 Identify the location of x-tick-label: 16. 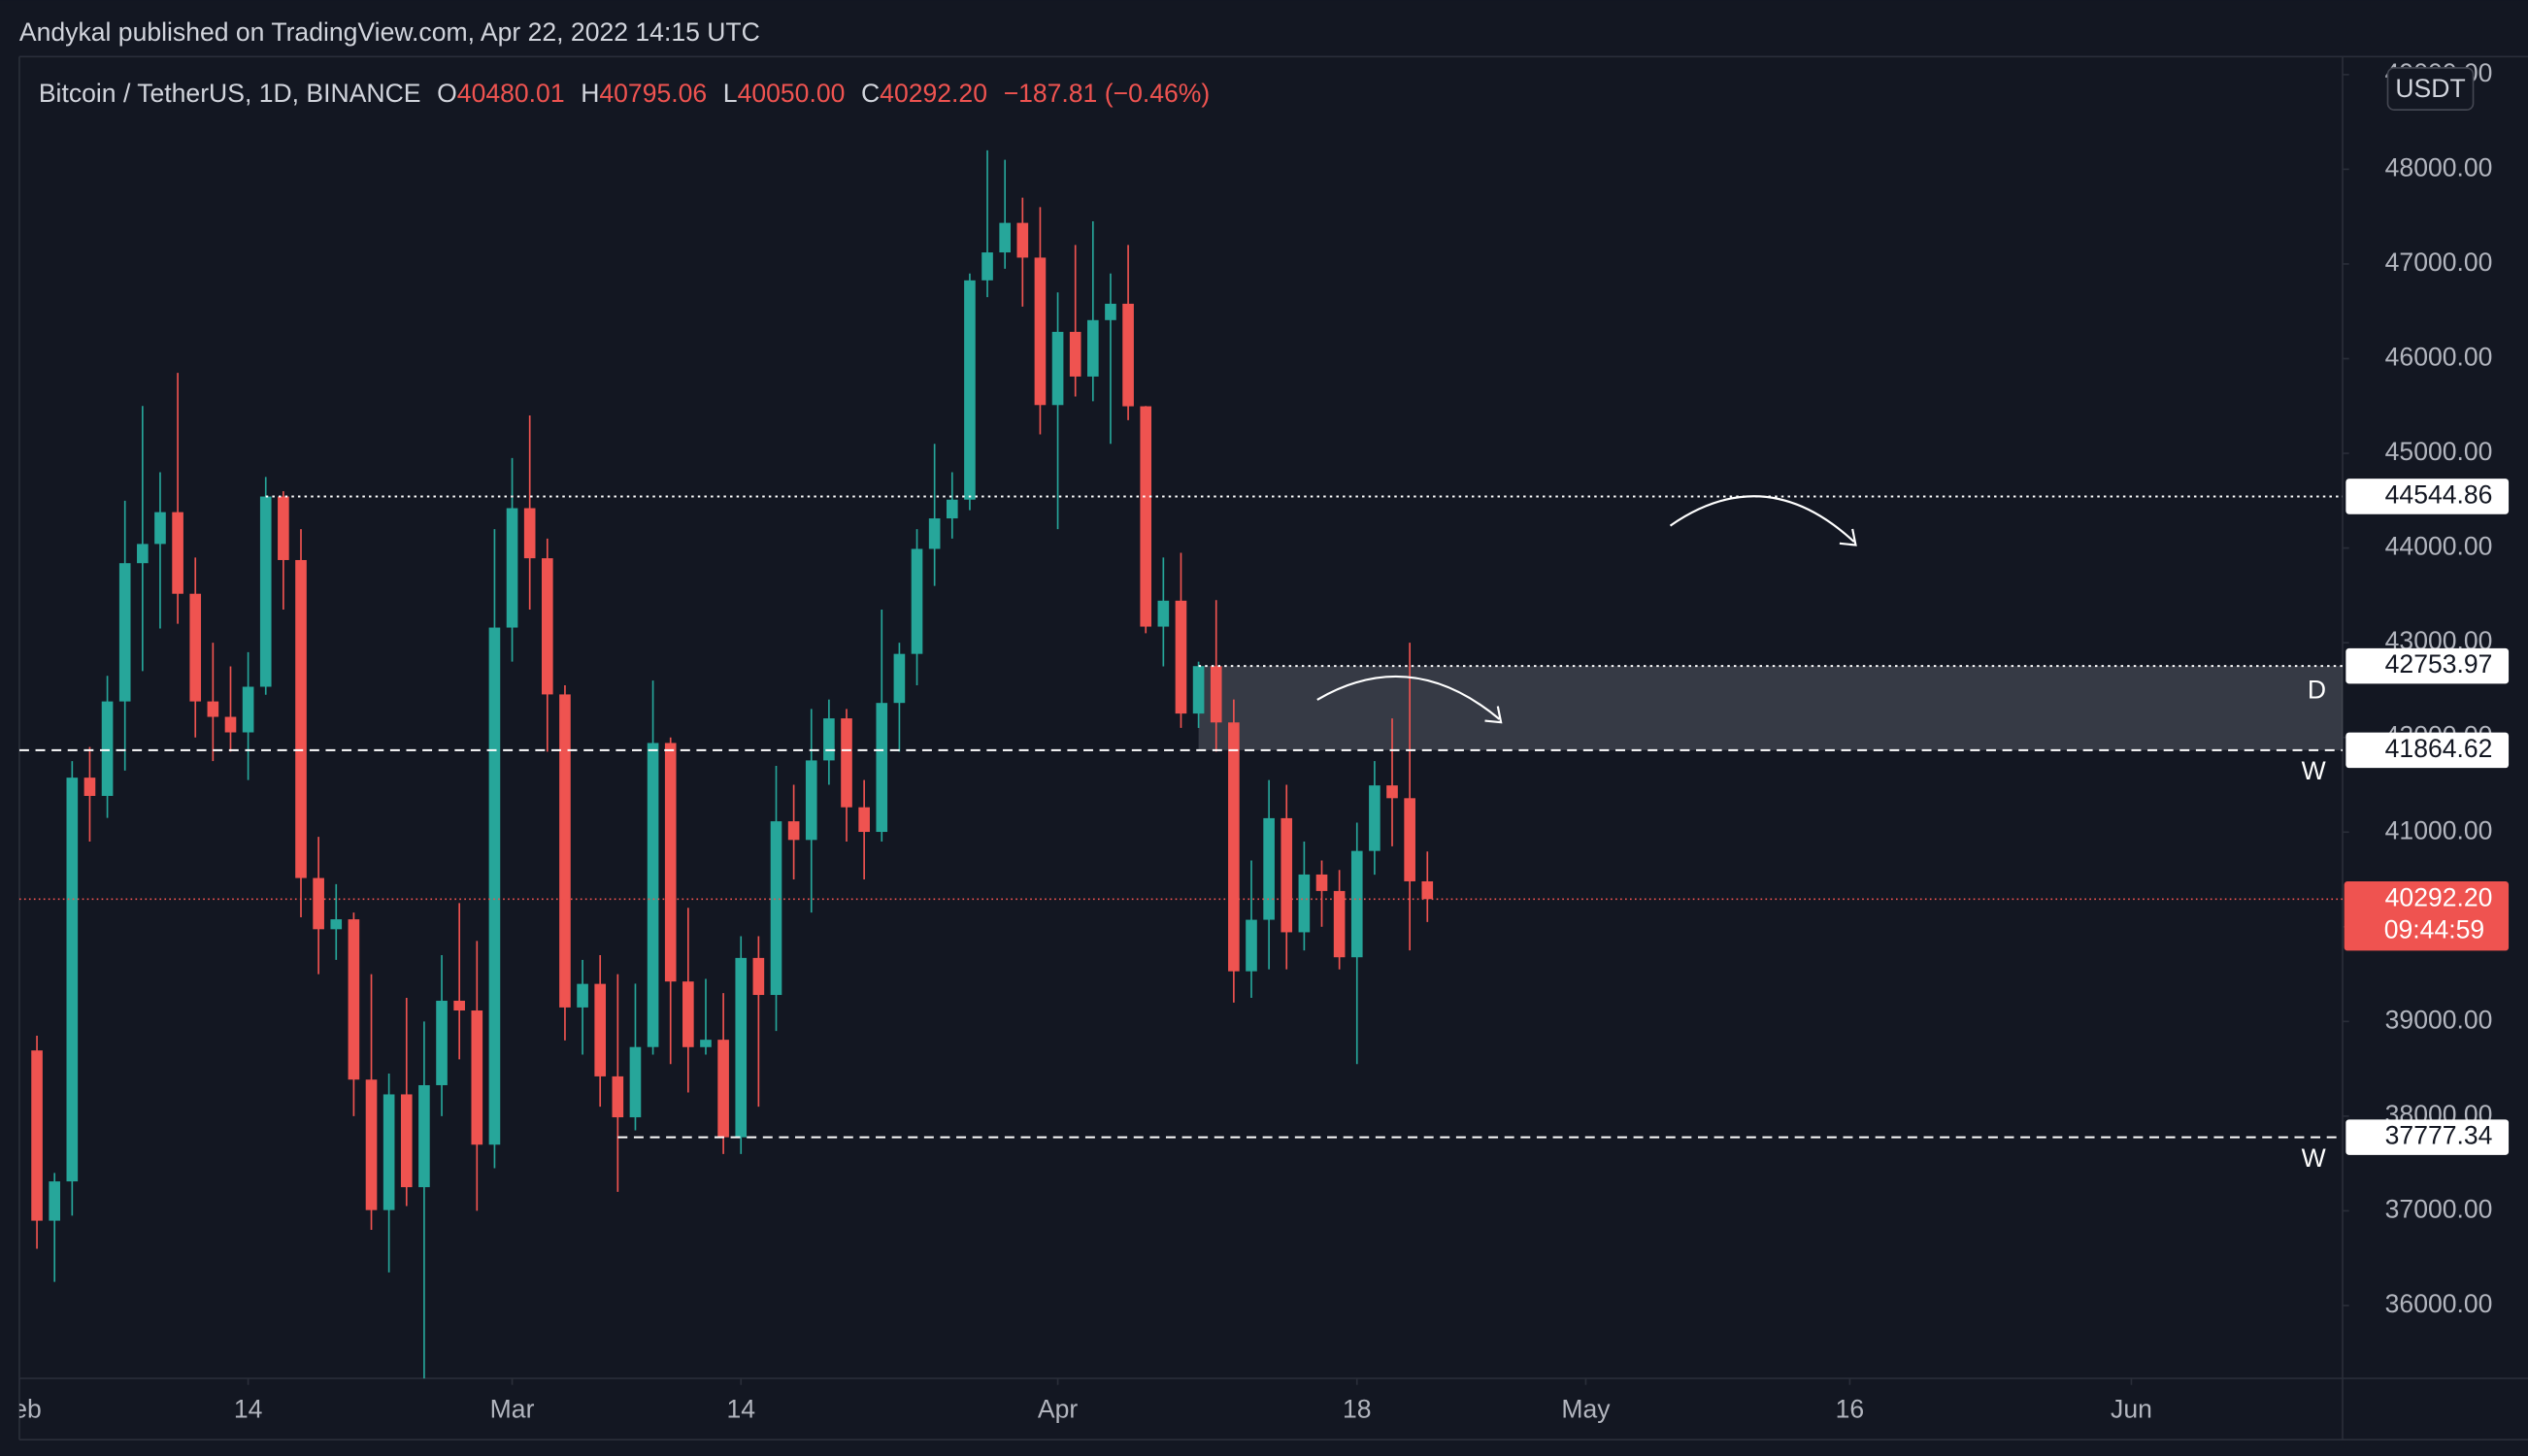
(1850, 1408).